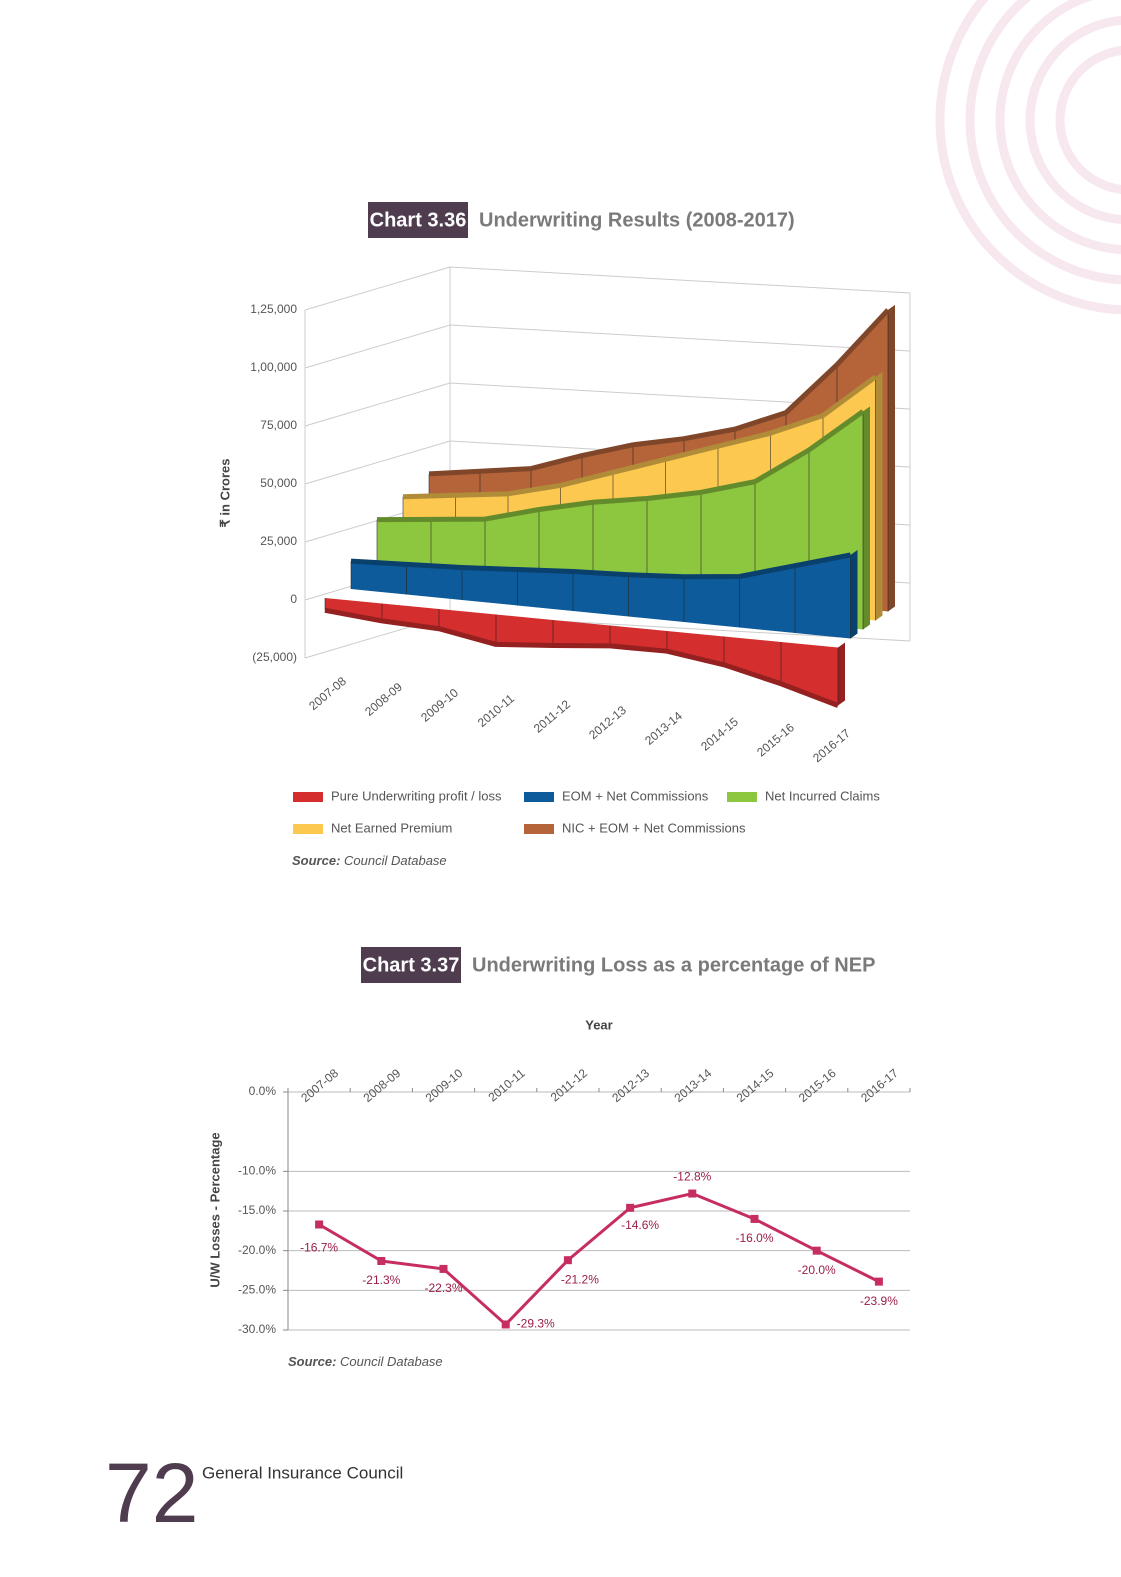 The width and height of the screenshot is (1121, 1577). Describe the element at coordinates (673, 965) in the screenshot. I see `chart-title: Underwriting Loss as a percentage of NEP` at that location.